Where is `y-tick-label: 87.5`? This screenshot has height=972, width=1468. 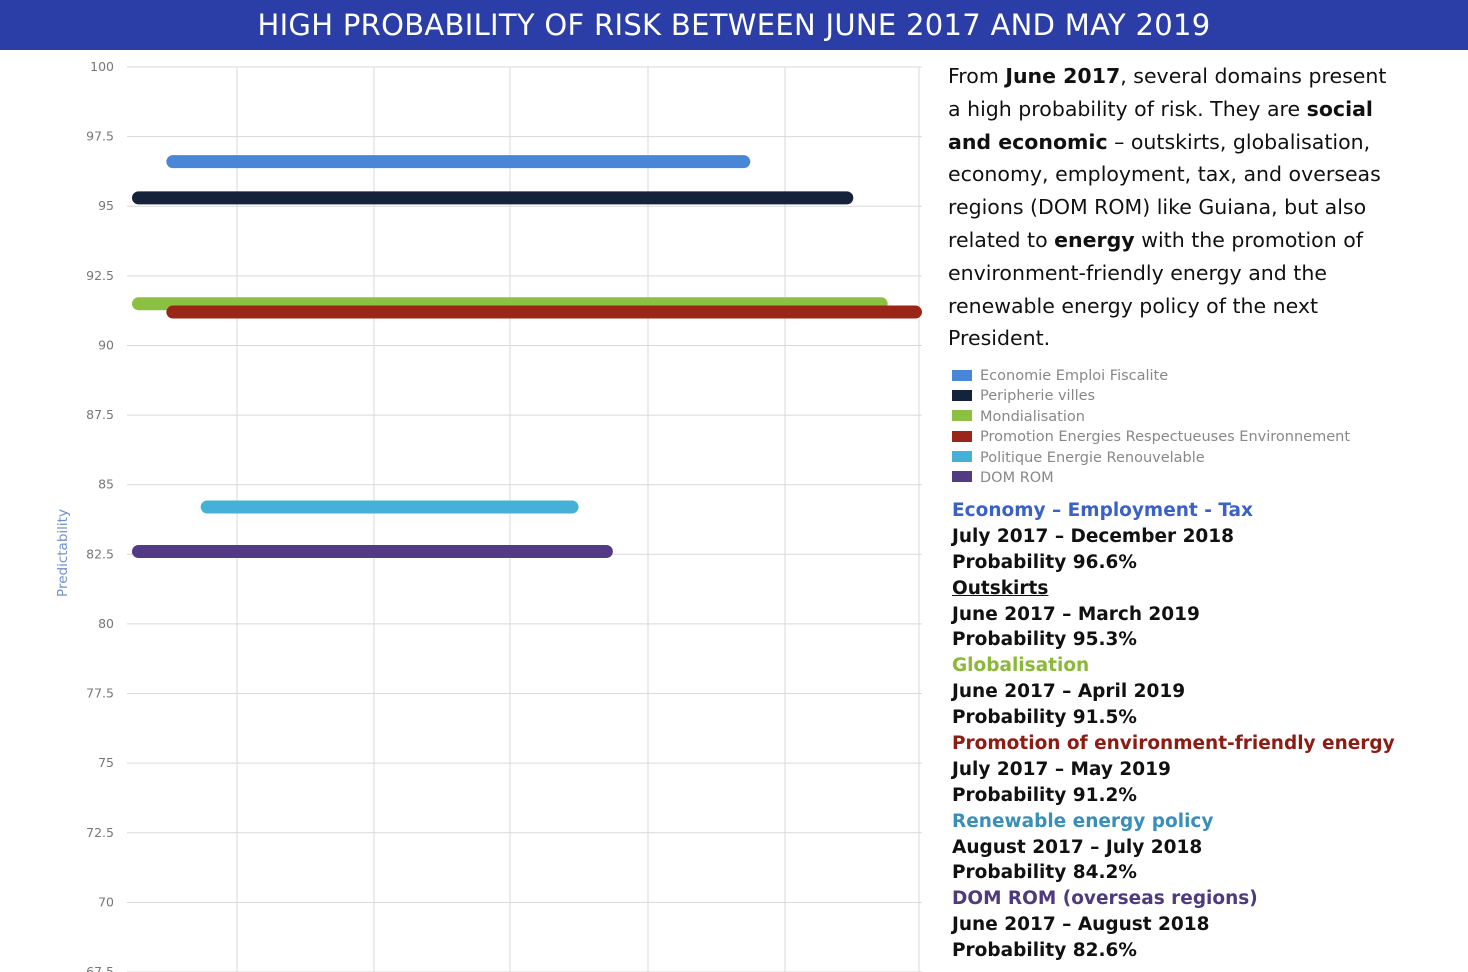
y-tick-label: 87.5 is located at coordinates (100, 414).